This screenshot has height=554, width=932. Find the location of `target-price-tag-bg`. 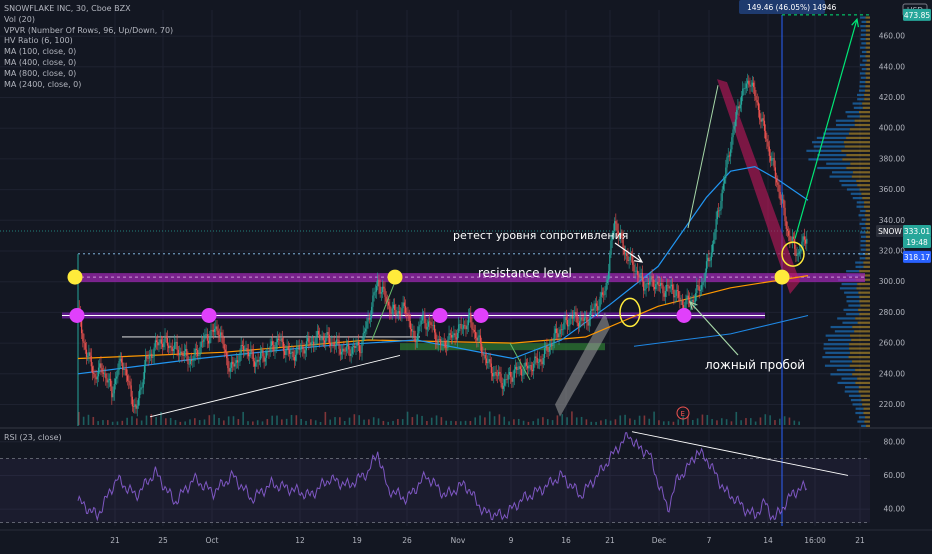

target-price-tag-bg is located at coordinates (917, 14).